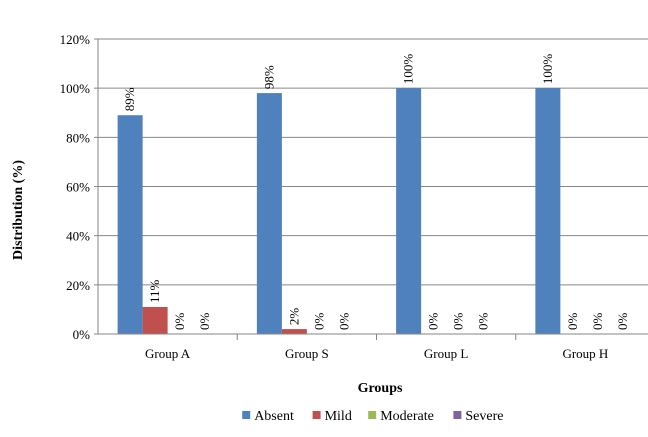 This screenshot has width=648, height=437. Describe the element at coordinates (168, 353) in the screenshot. I see `x-tick-label: Group A` at that location.